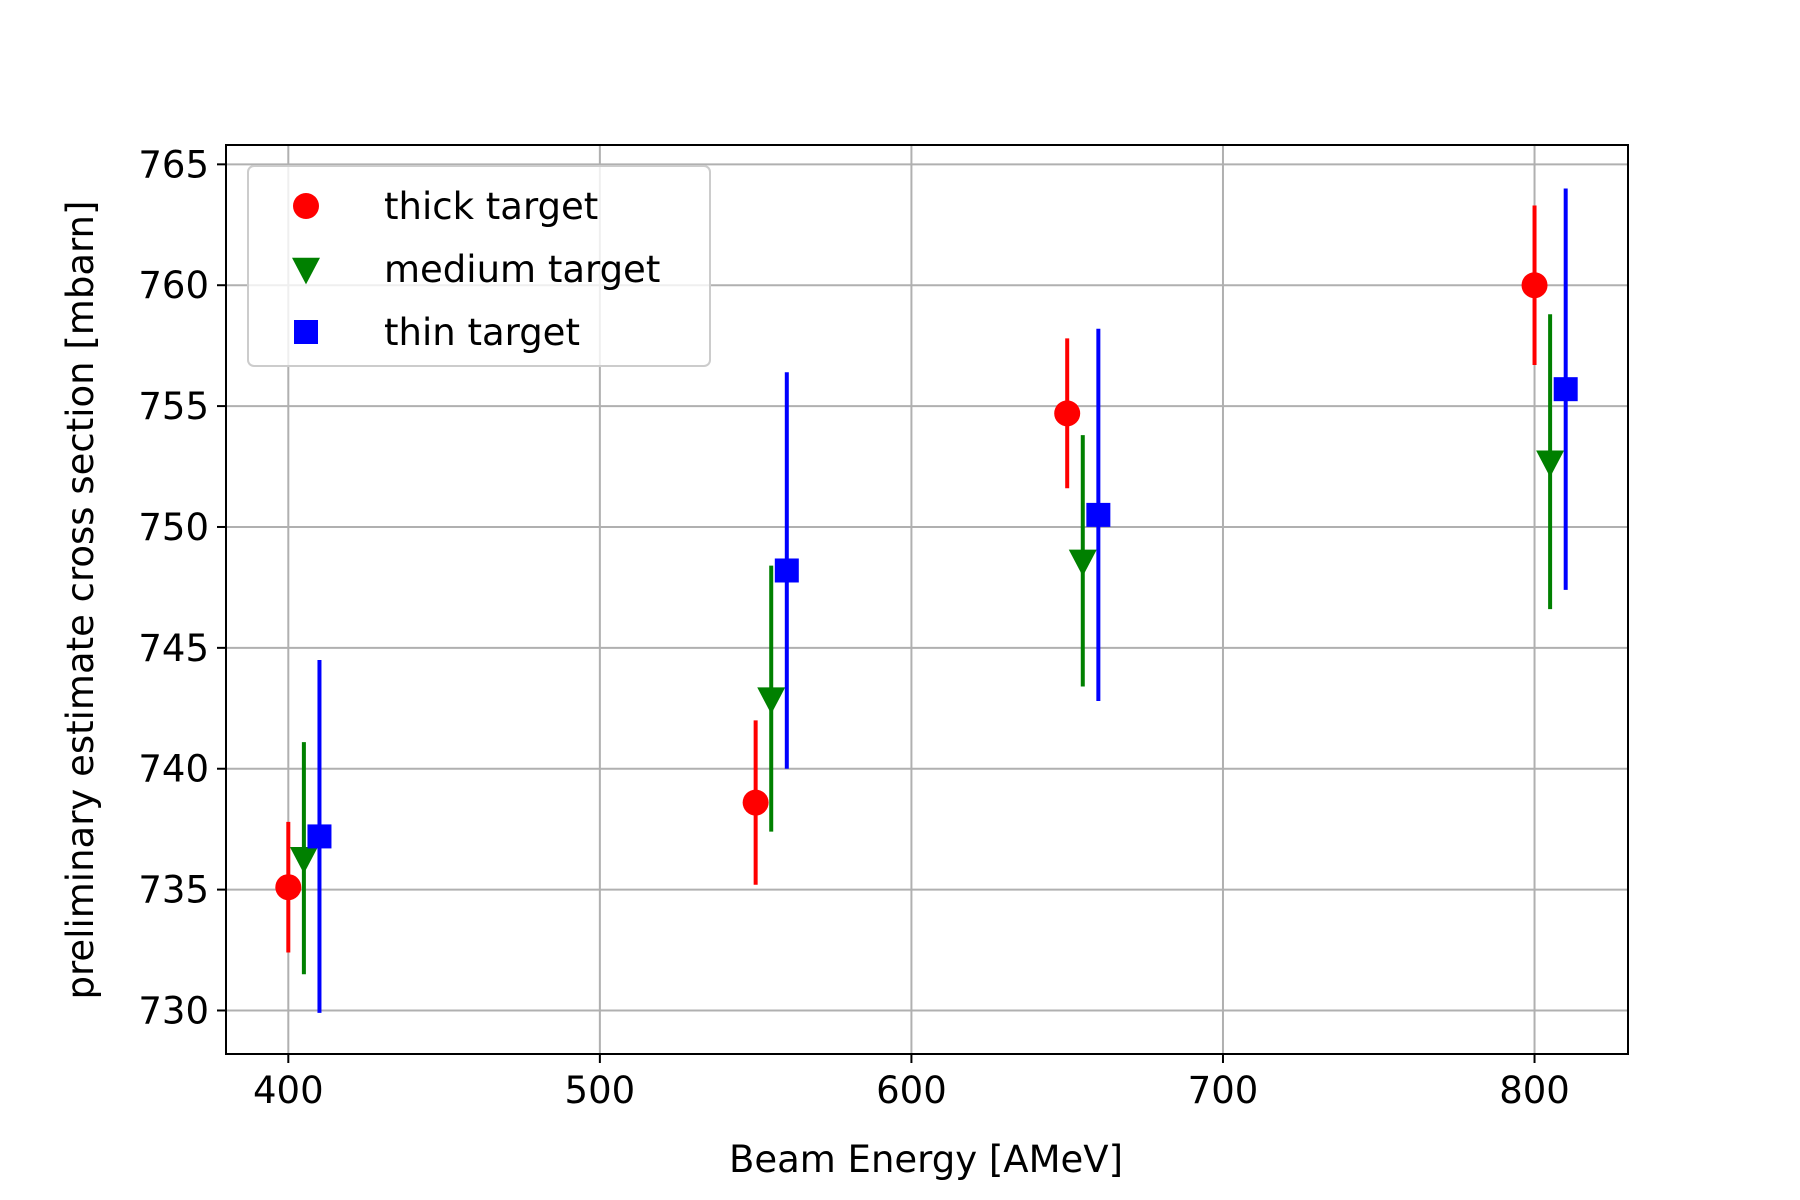 Image resolution: width=1800 pixels, height=1200 pixels. I want to click on y-tick-label: 760, so click(173, 285).